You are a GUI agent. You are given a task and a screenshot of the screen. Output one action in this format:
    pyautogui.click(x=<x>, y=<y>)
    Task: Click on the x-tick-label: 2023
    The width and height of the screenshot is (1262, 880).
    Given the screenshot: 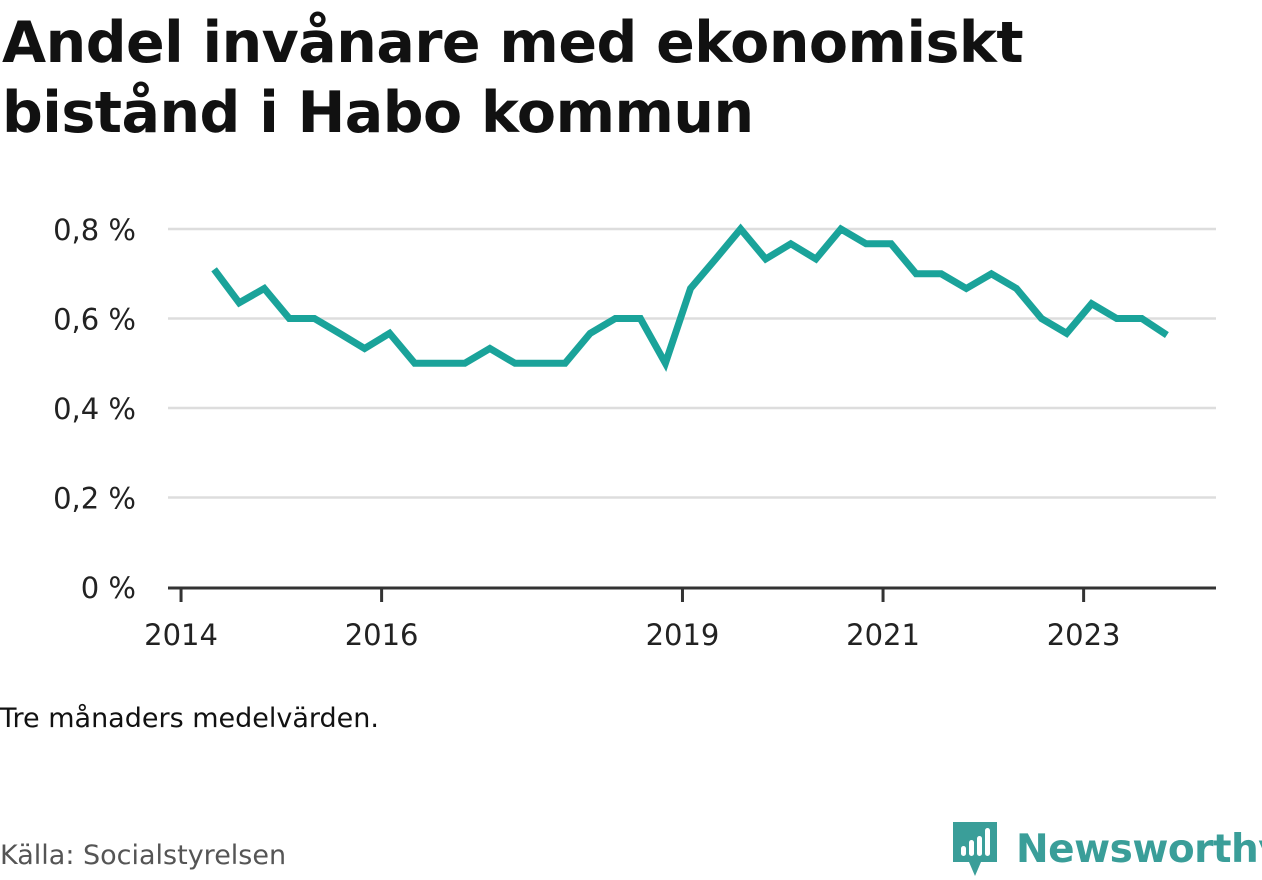 What is the action you would take?
    pyautogui.click(x=1084, y=635)
    